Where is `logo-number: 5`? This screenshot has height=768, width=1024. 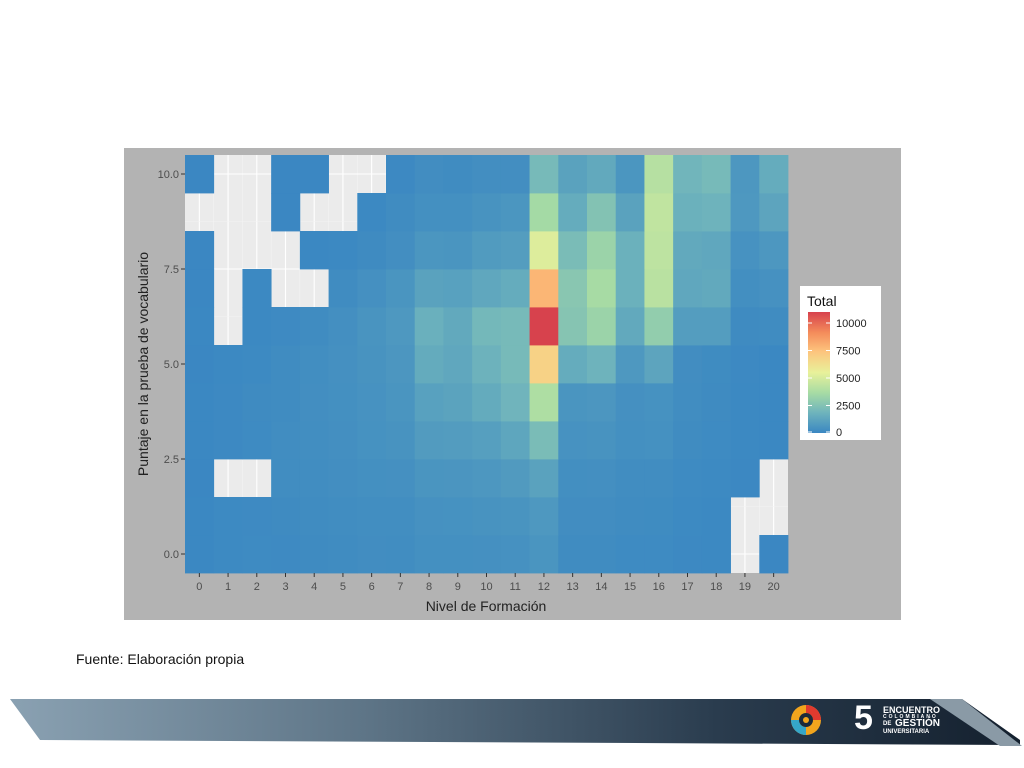 logo-number: 5 is located at coordinates (863, 718).